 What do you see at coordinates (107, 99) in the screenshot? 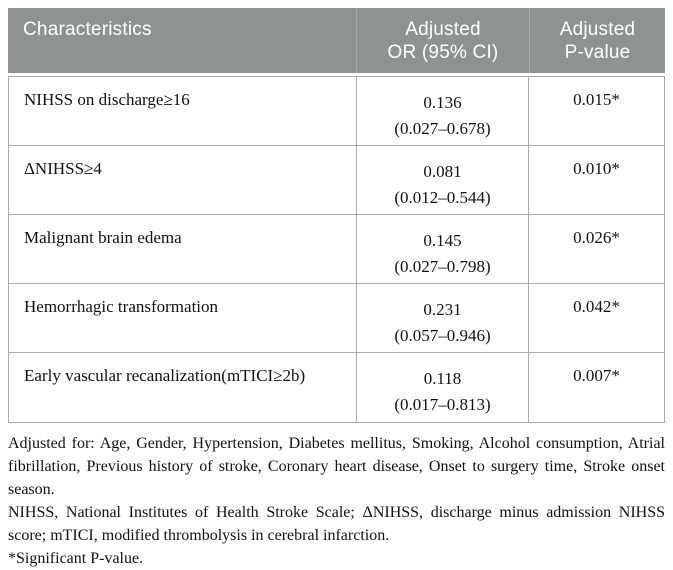
I see `cell-characteristic: NIHSS on discharge≥16` at bounding box center [107, 99].